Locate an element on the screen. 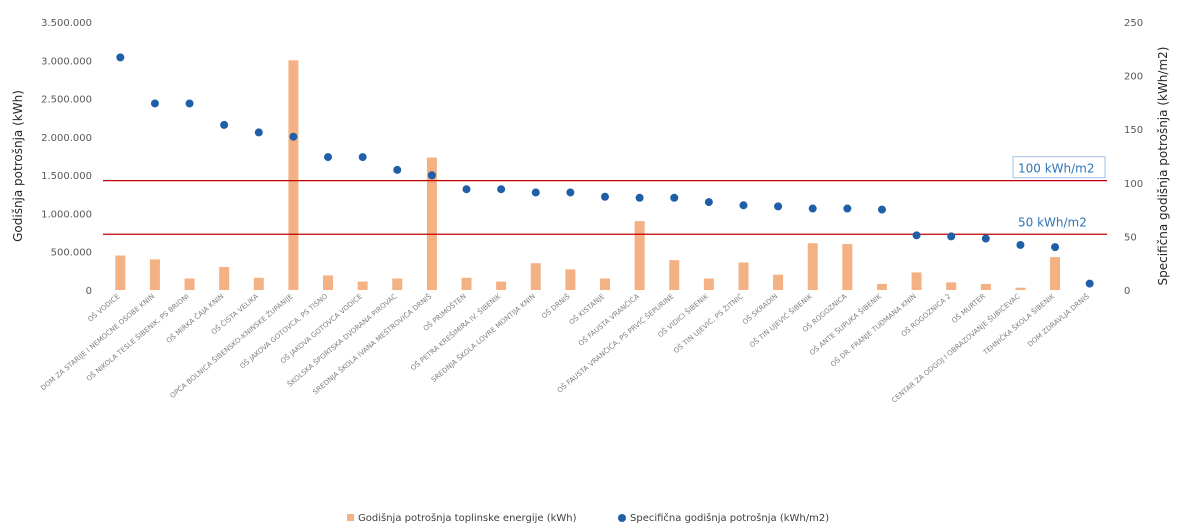 The height and width of the screenshot is (532, 1179). x-tick-label: OŠ TIN UJEVIĆ, PS ŽITNIĆ is located at coordinates (708, 324).